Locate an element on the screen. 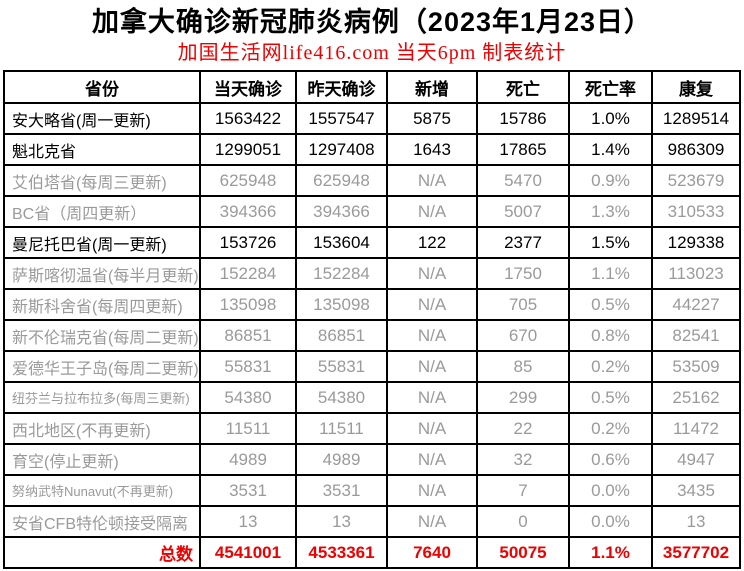 The image size is (744, 571). death-rate-cell: 0.9% is located at coordinates (610, 180).